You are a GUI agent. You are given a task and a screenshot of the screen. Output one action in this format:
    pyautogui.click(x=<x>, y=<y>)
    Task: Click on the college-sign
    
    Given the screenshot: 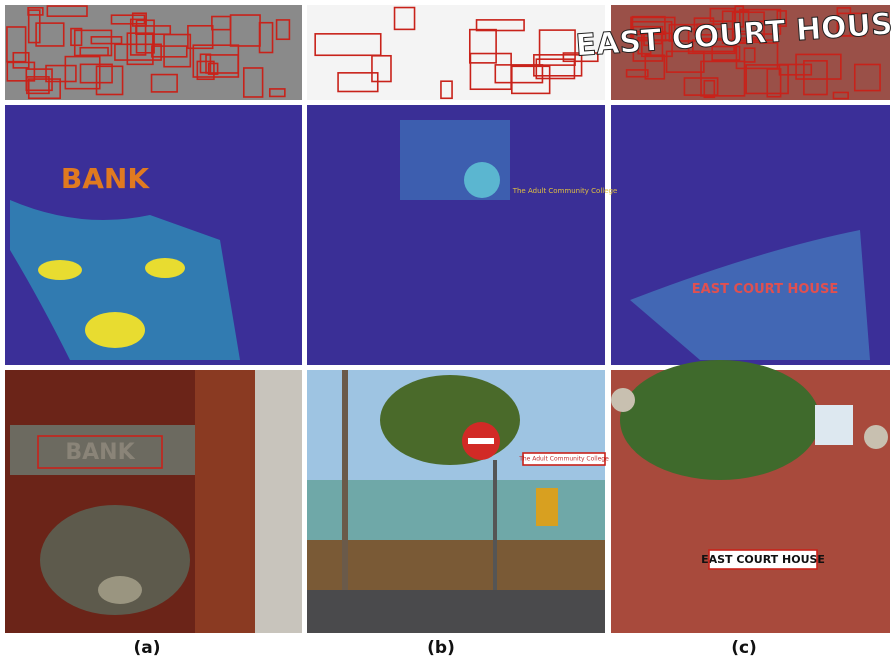 What is the action you would take?
    pyautogui.click(x=564, y=459)
    